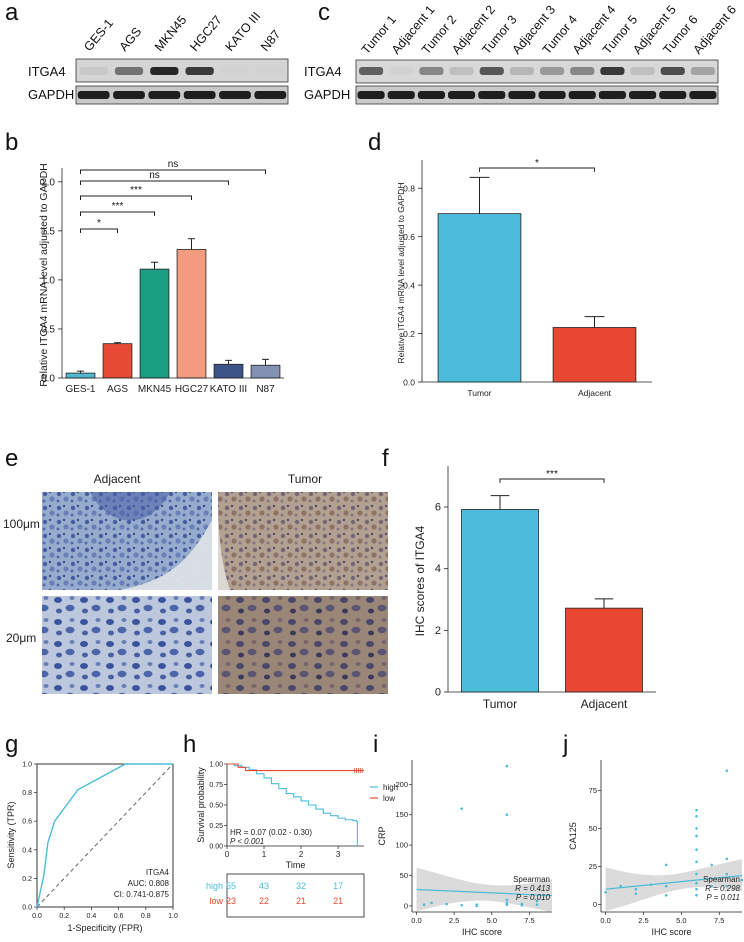 This screenshot has width=744, height=942. I want to click on y-tick-label: 1.0, so click(27, 765).